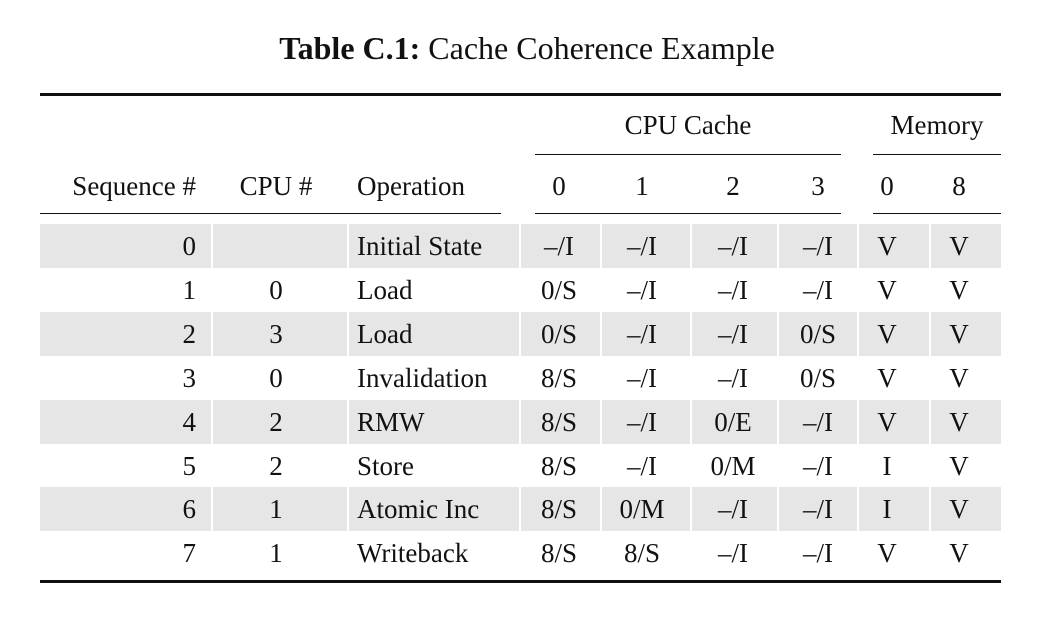 The image size is (1054, 620). What do you see at coordinates (385, 466) in the screenshot?
I see `cell-operation: Store` at bounding box center [385, 466].